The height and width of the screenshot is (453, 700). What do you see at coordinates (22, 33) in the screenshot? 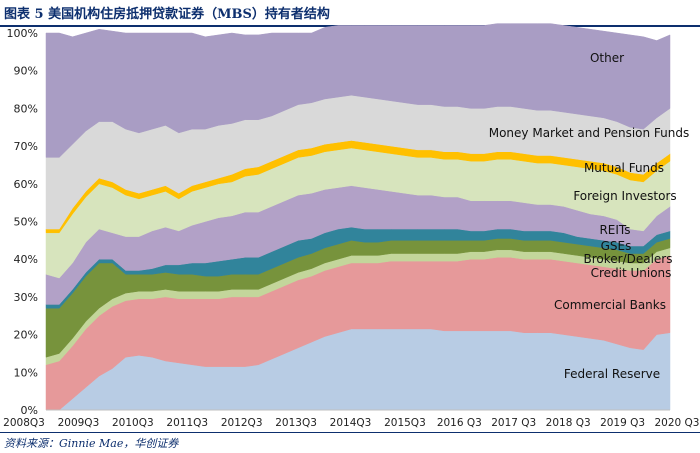
I see `y-tick-label: 100%` at bounding box center [22, 33].